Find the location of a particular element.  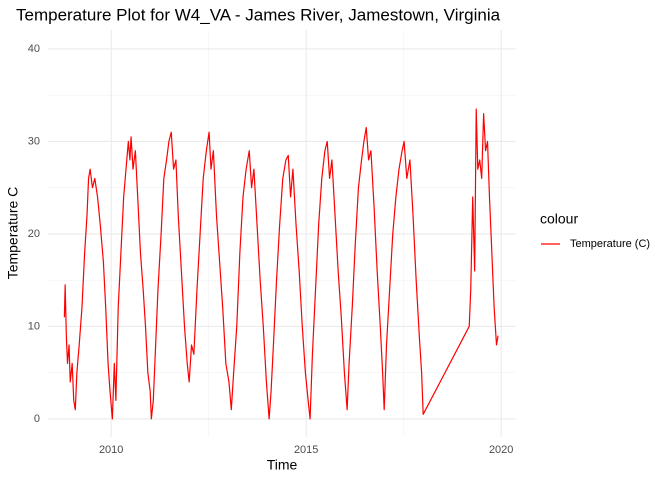

x-tick-label: 2020 is located at coordinates (501, 450).